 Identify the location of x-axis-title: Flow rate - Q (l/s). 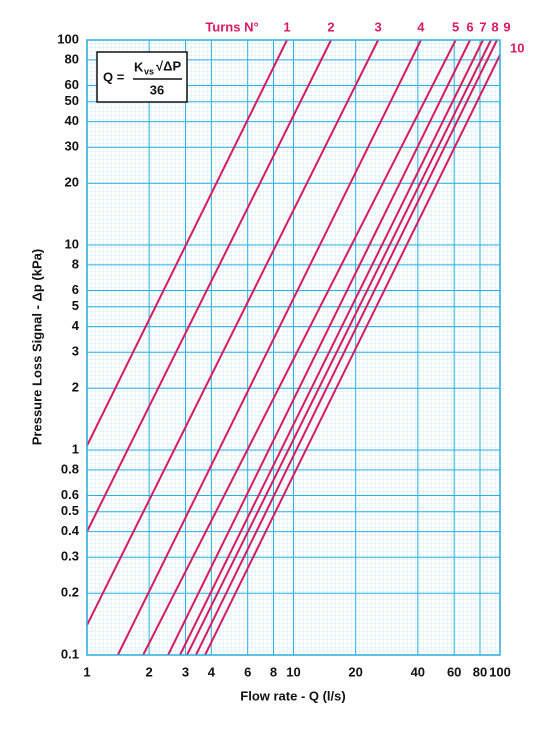
(292, 695).